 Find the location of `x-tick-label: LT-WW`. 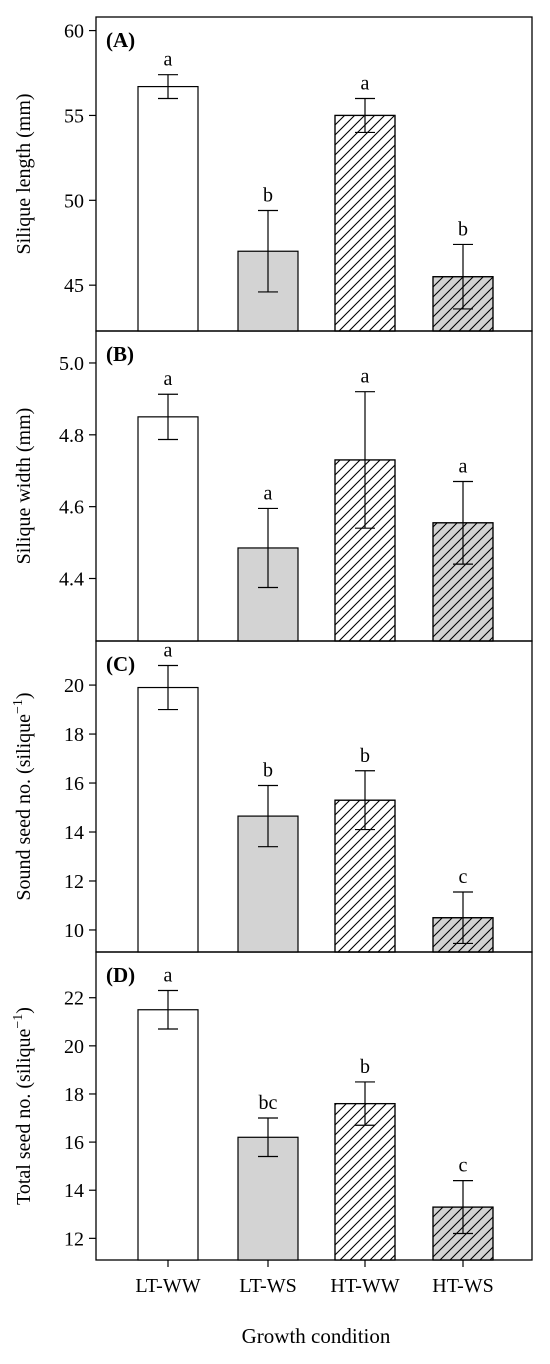

x-tick-label: LT-WW is located at coordinates (167, 1286).